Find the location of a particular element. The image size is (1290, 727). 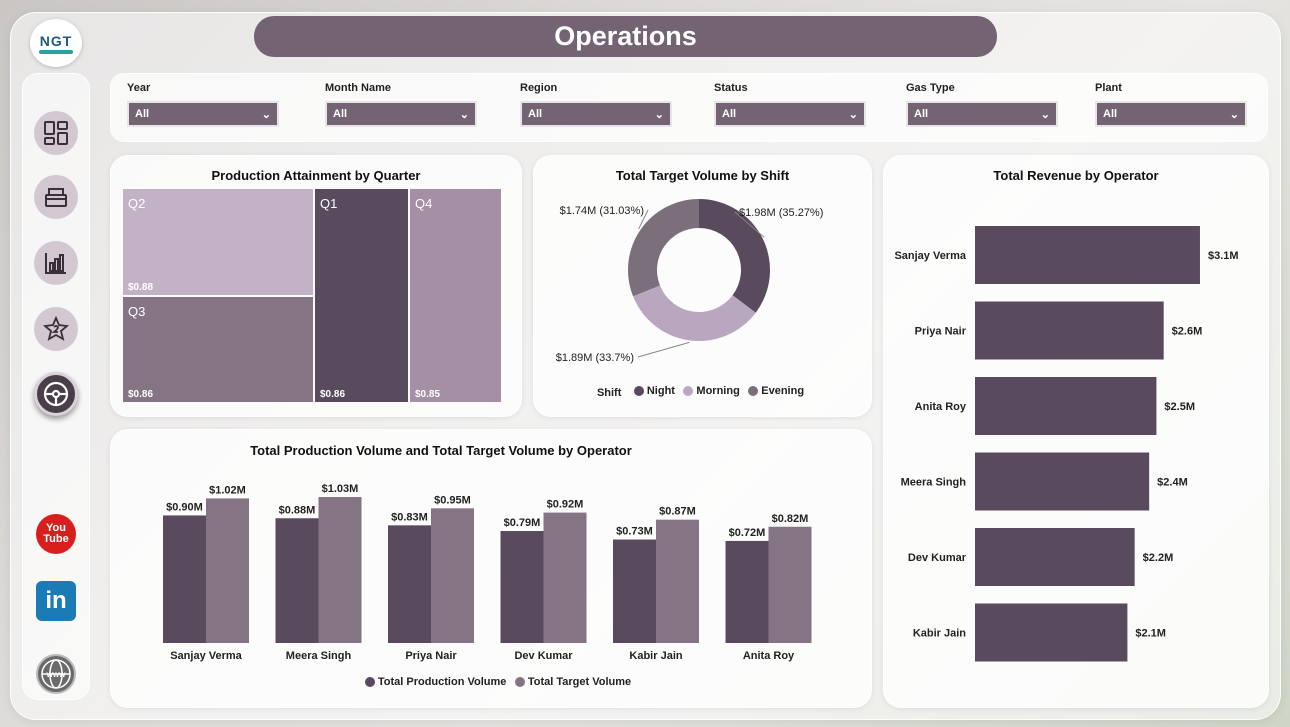

donut-leader-line is located at coordinates (749, 224).